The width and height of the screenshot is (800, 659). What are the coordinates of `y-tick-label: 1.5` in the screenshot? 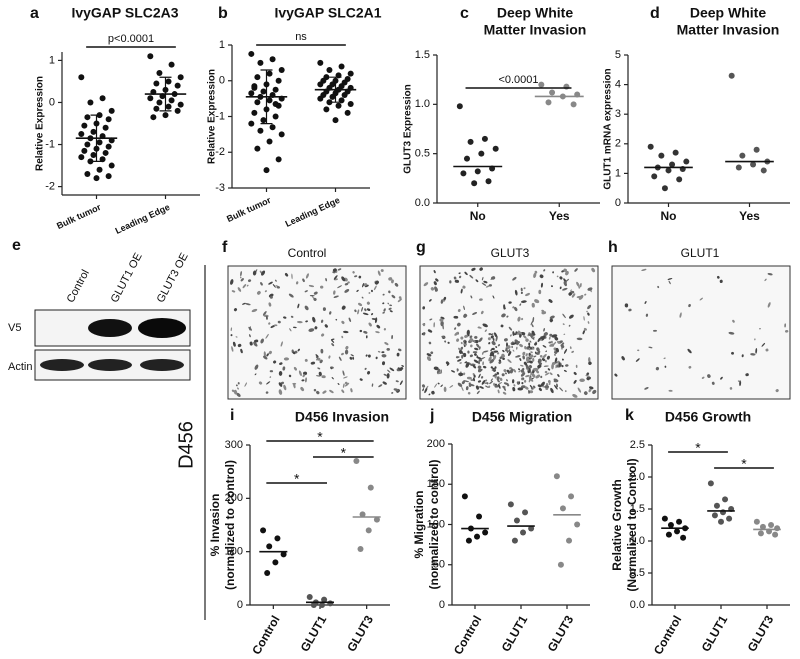 It's located at (637, 509).